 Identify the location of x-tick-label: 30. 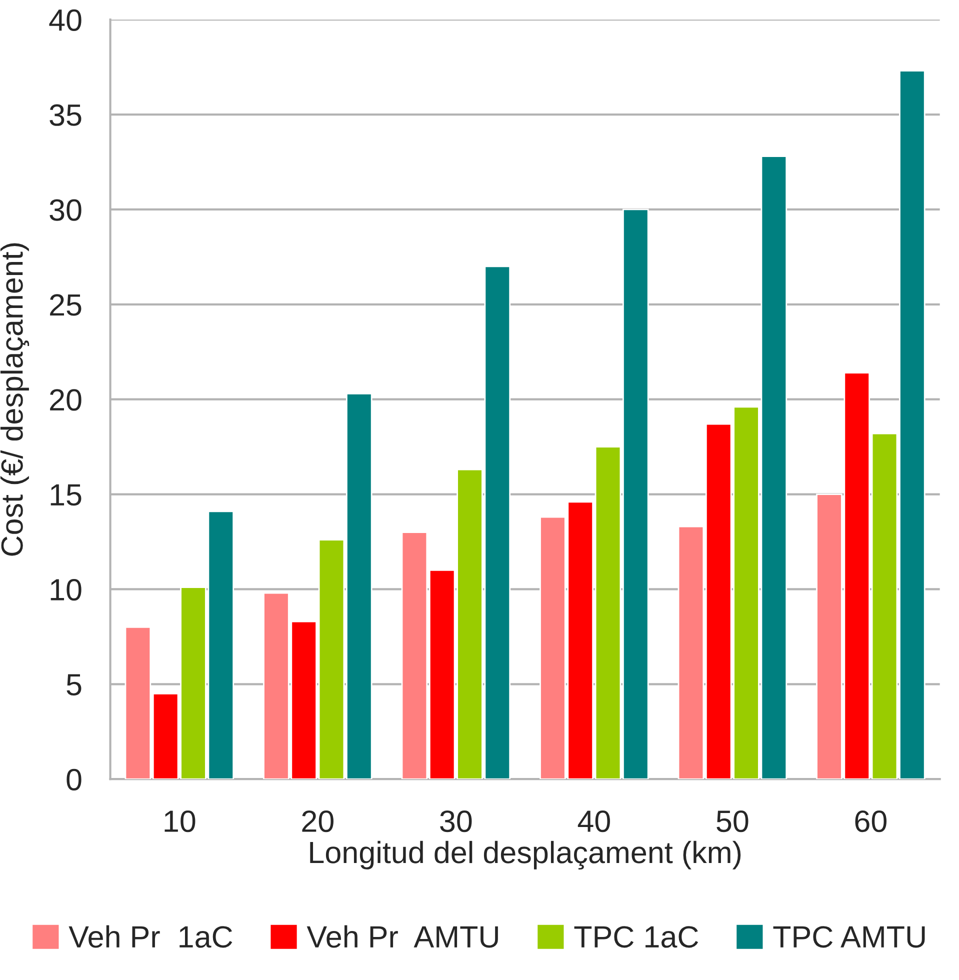
(456, 821).